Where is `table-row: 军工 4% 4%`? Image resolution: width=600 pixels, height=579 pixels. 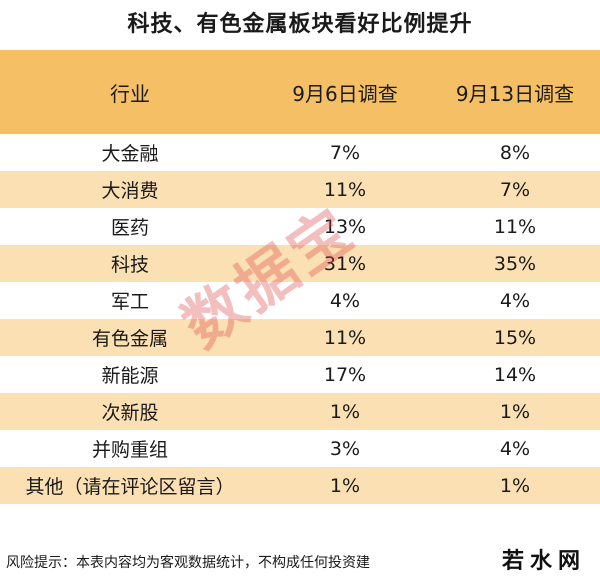
table-row: 军工 4% 4% is located at coordinates (300, 300).